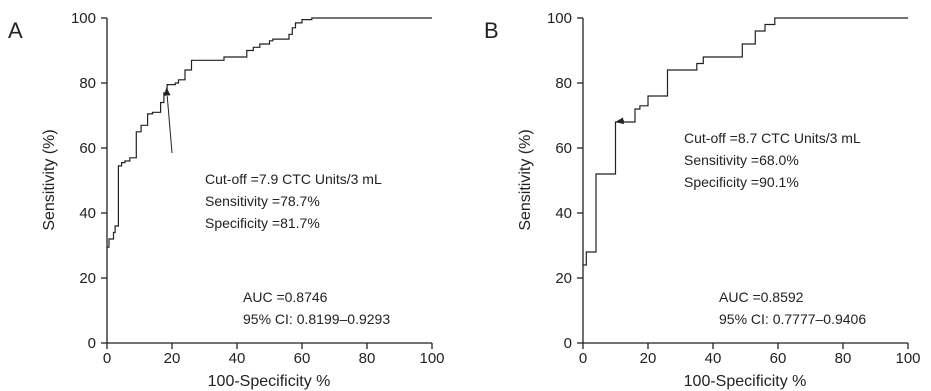 The image size is (931, 391). Describe the element at coordinates (15, 30) in the screenshot. I see `panel-label: A` at that location.